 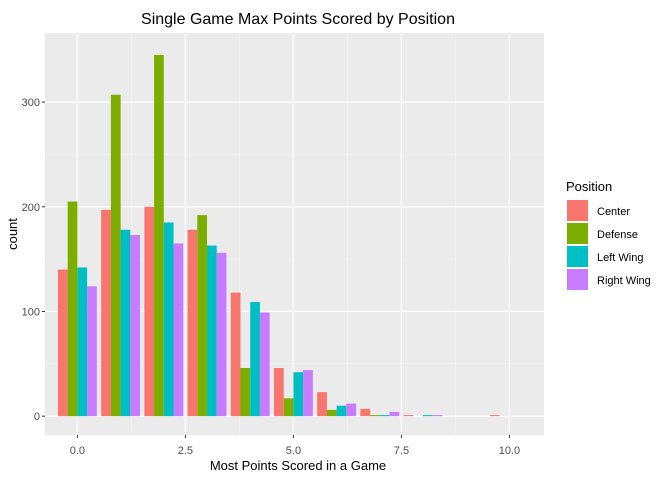 I want to click on y-tick-label: 200, so click(x=31, y=208).